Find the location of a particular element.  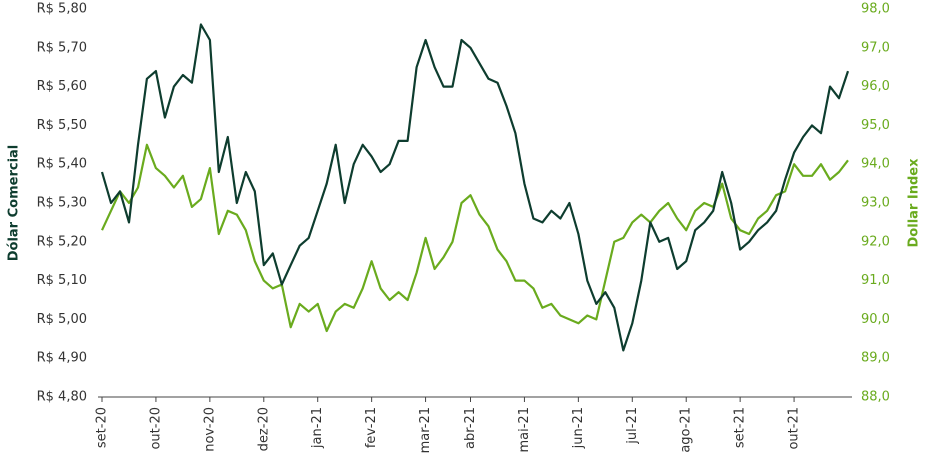

x-tick-label: set-21 is located at coordinates (740, 427).